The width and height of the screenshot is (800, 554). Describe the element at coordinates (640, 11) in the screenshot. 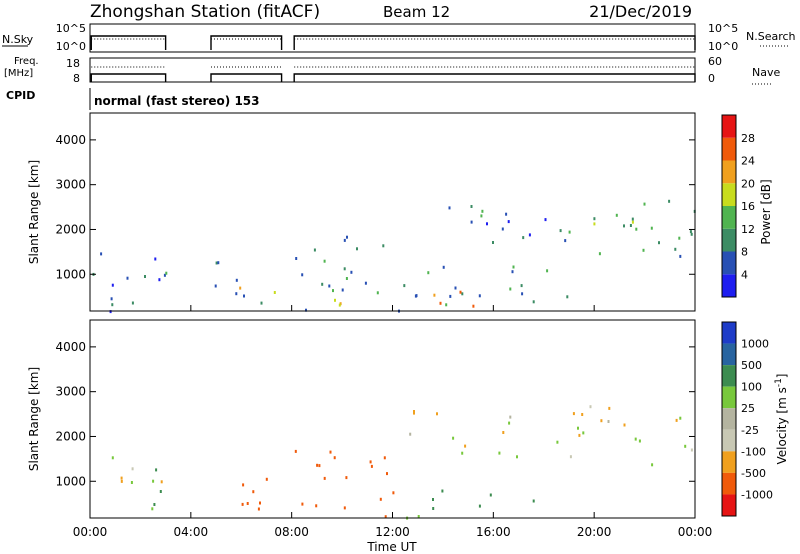

I see `date-label: 21/Dec/2019` at that location.